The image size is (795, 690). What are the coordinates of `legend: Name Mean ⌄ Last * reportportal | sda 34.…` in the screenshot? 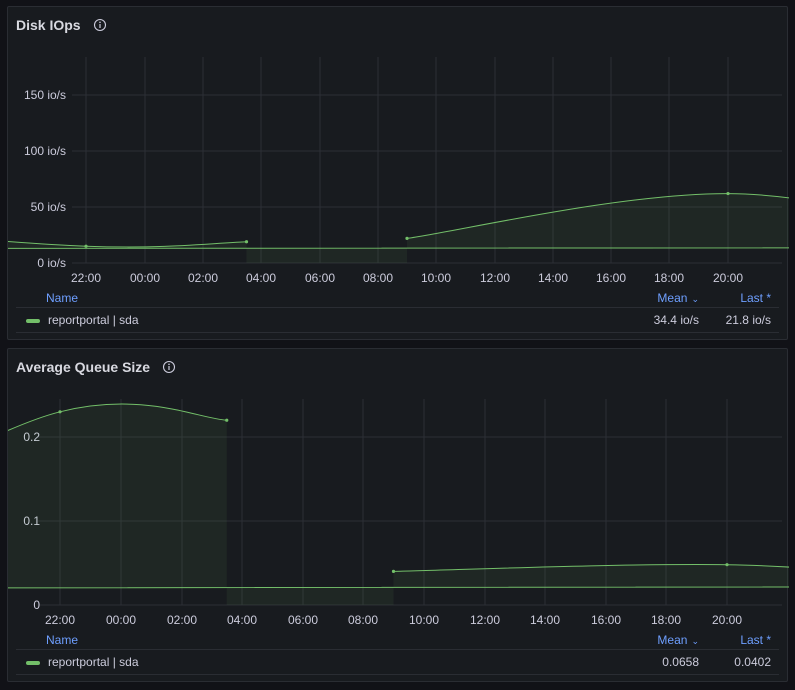 It's located at (397, 311).